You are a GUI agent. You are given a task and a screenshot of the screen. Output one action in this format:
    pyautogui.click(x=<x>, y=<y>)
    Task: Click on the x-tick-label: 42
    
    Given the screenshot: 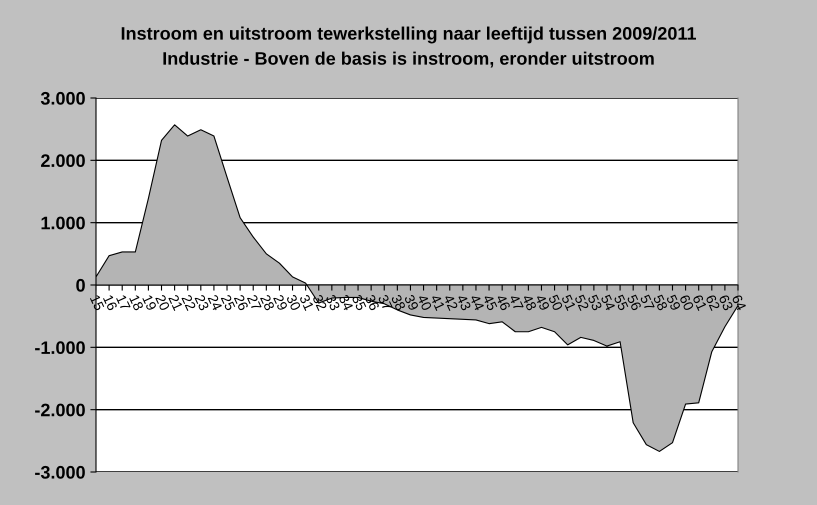 What is the action you would take?
    pyautogui.click(x=450, y=302)
    